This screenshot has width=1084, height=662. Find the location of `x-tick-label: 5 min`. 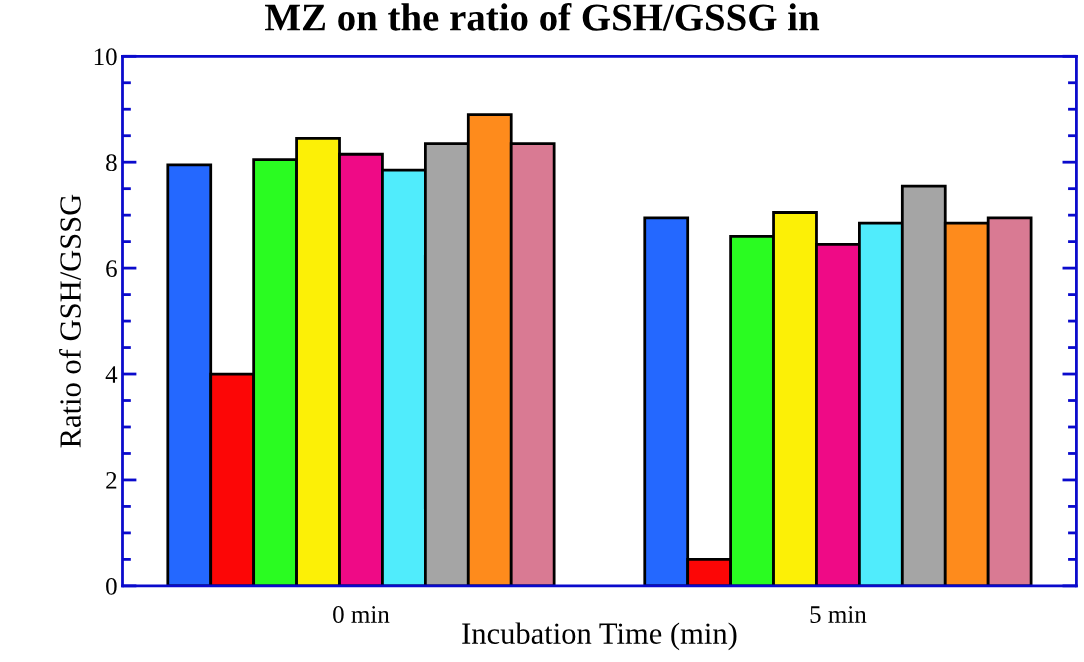

x-tick-label: 5 min is located at coordinates (838, 614).